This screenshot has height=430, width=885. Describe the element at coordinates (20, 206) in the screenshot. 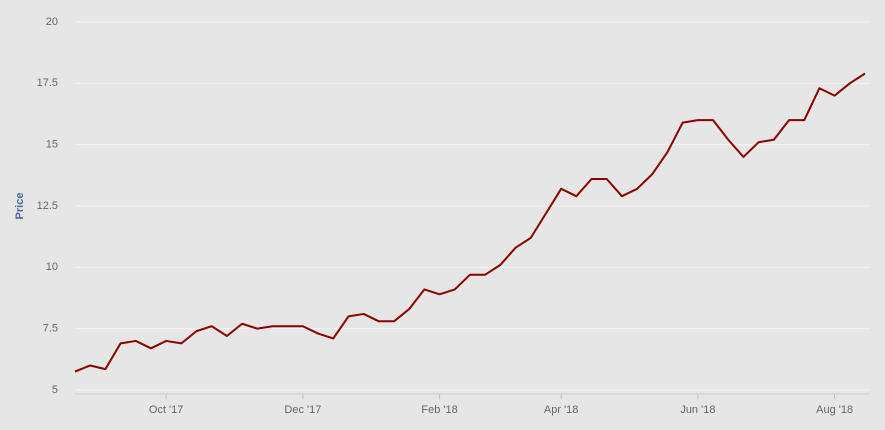

I see `y-axis-label: Price` at that location.